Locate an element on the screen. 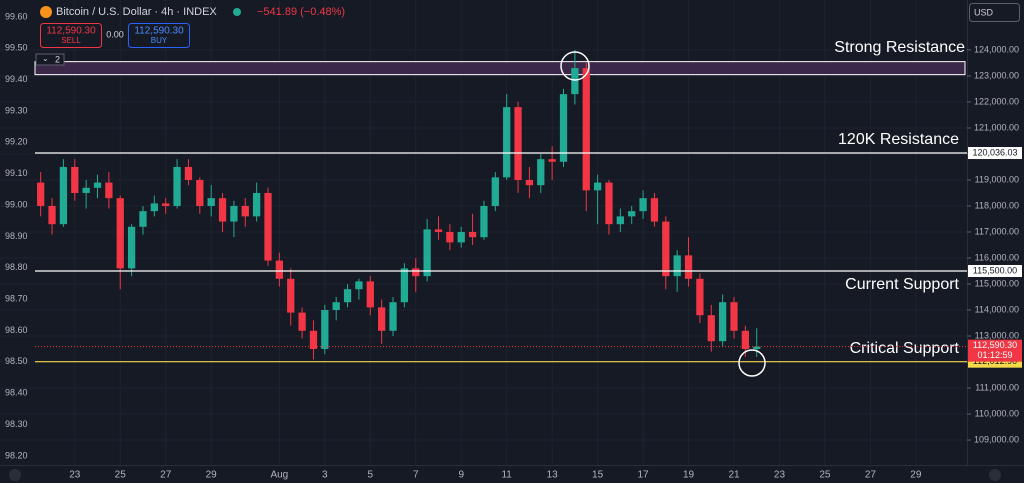 This screenshot has width=1024, height=483. symbol-title: Bitcoin / U.S. Dollar · 4h · INDEX is located at coordinates (136, 12).